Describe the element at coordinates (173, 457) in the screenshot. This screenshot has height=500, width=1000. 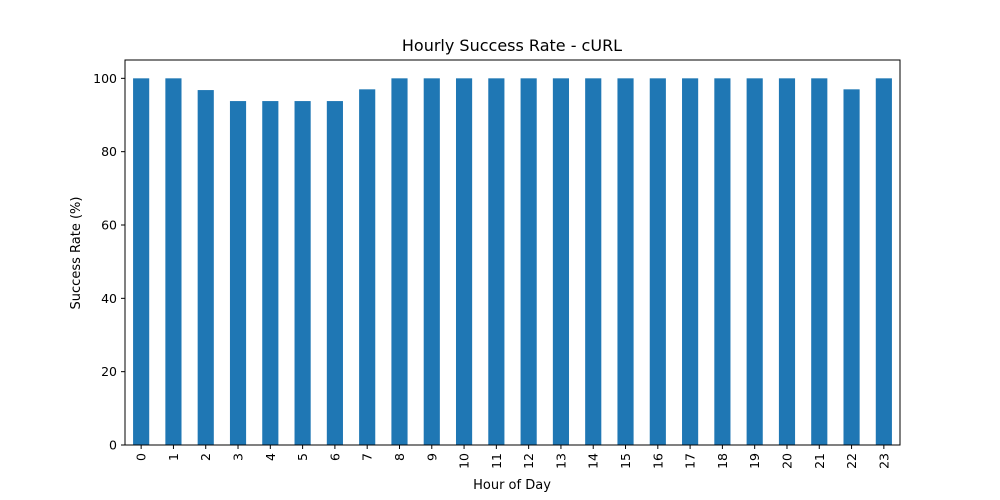
I see `x-tick-label: 1` at that location.